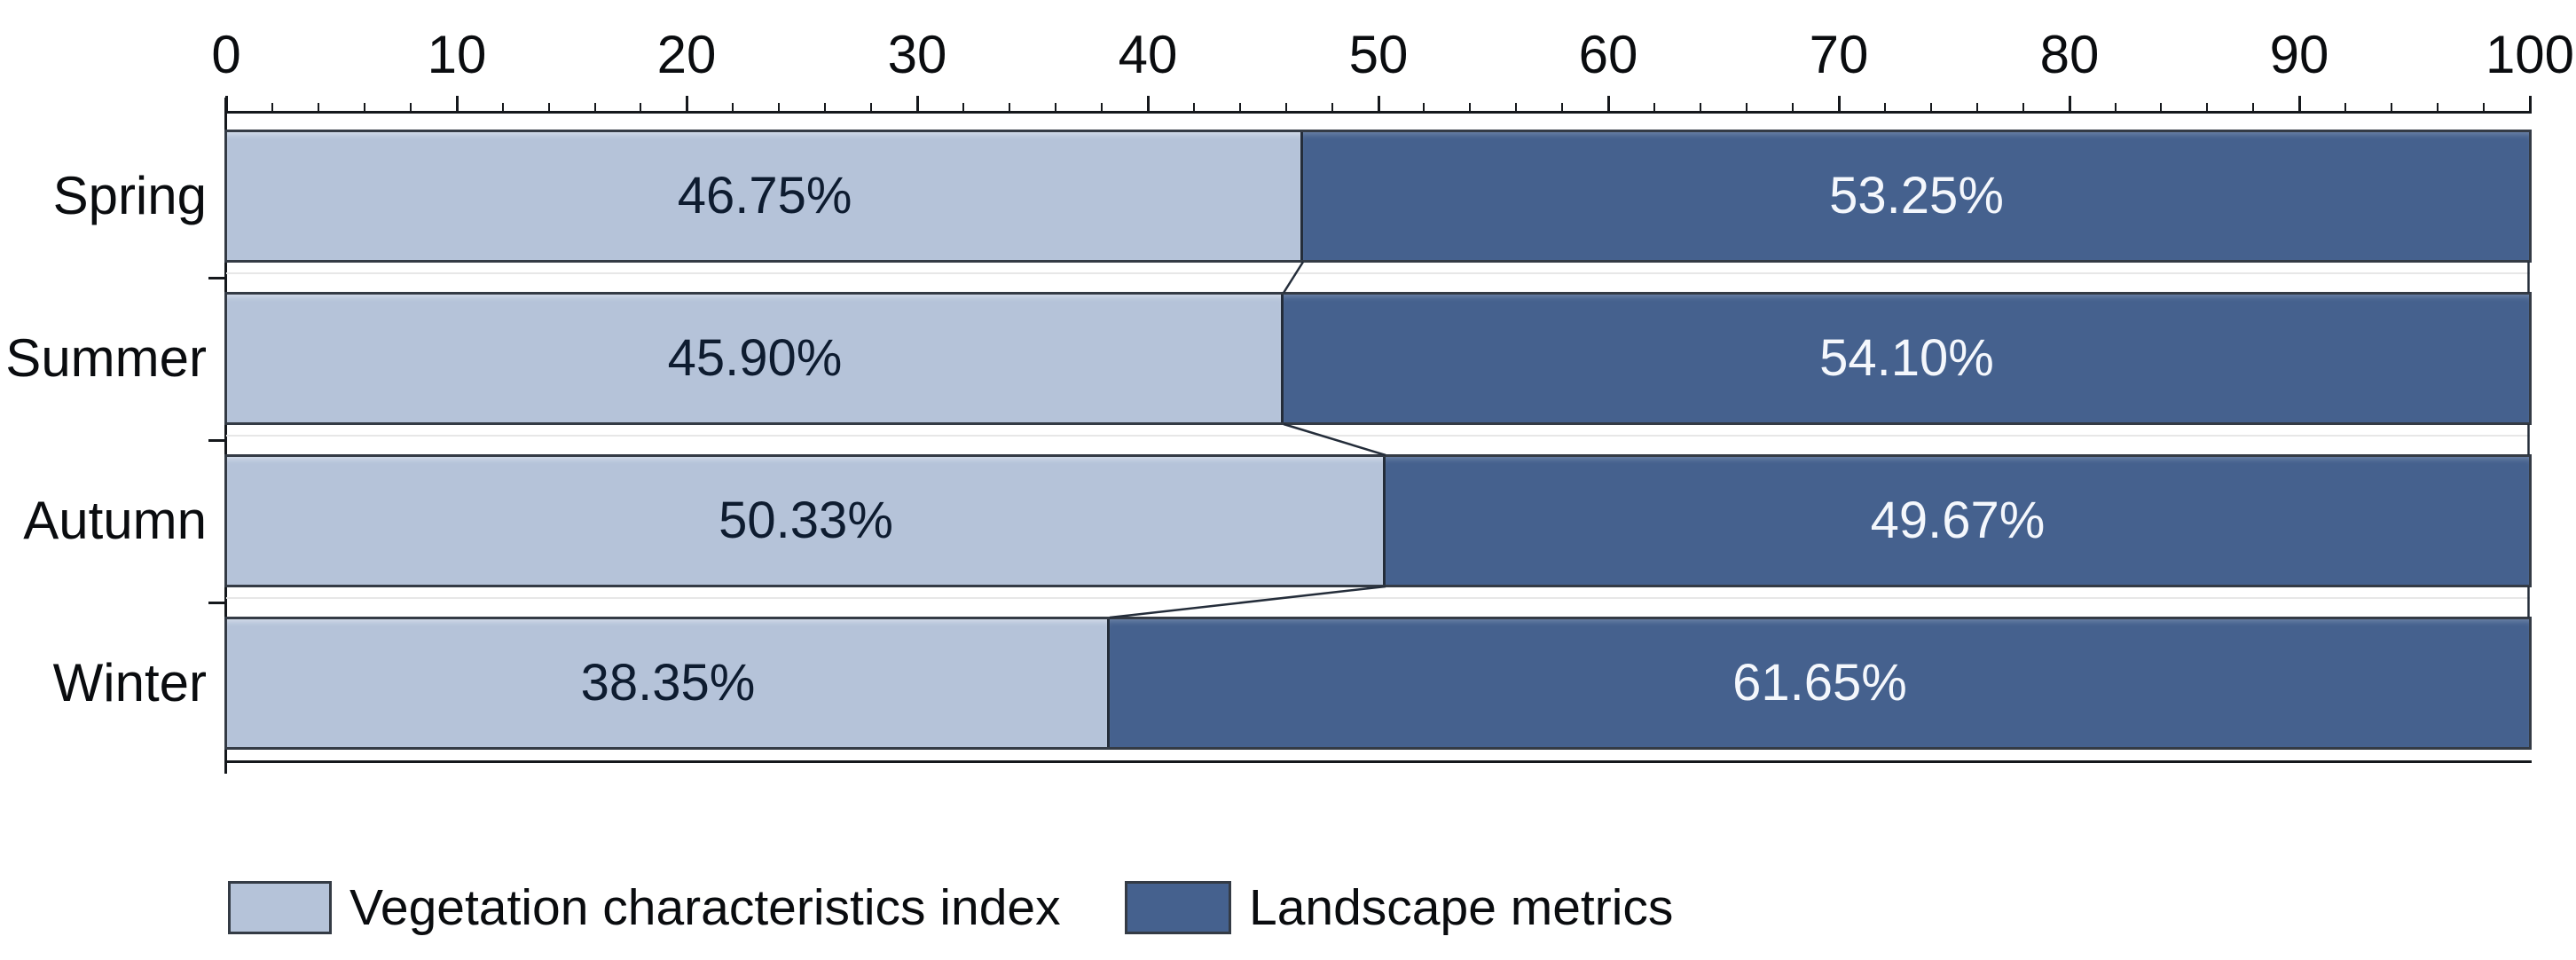 This screenshot has height=960, width=2576. What do you see at coordinates (225, 436) in the screenshot?
I see `y-axis-line` at bounding box center [225, 436].